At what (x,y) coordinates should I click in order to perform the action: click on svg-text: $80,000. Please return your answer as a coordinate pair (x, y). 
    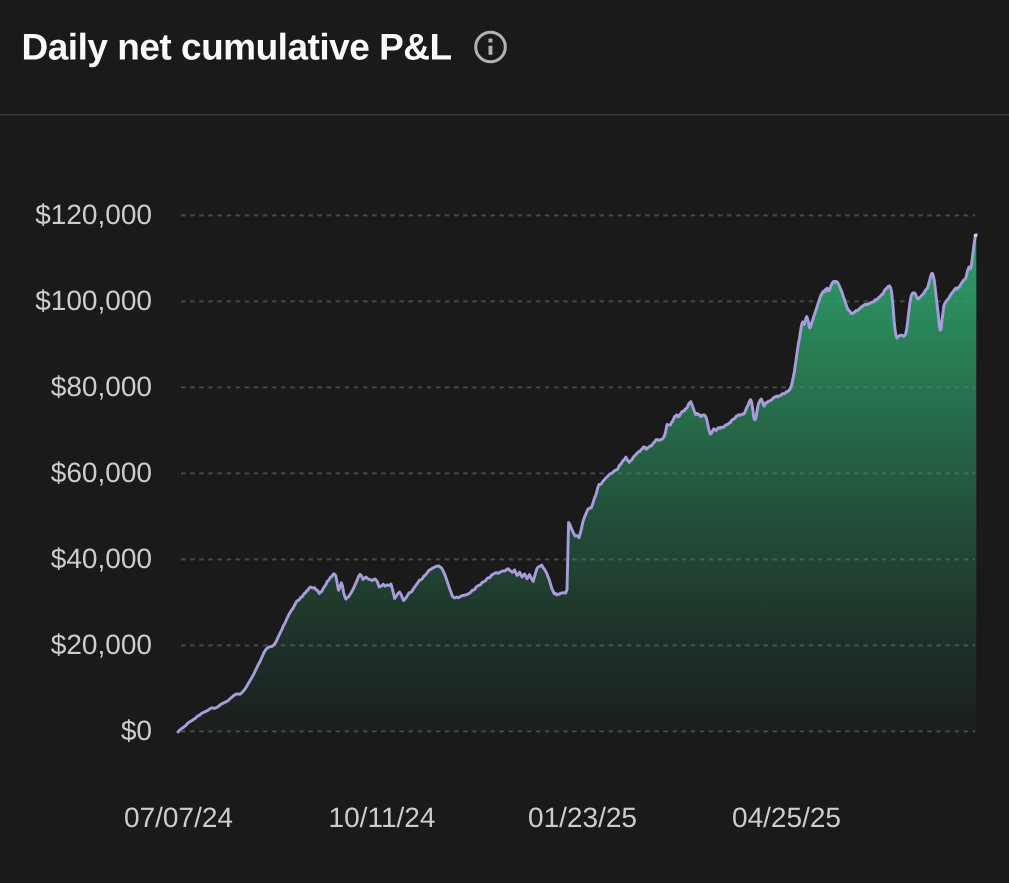
    Looking at the image, I should click on (101, 386).